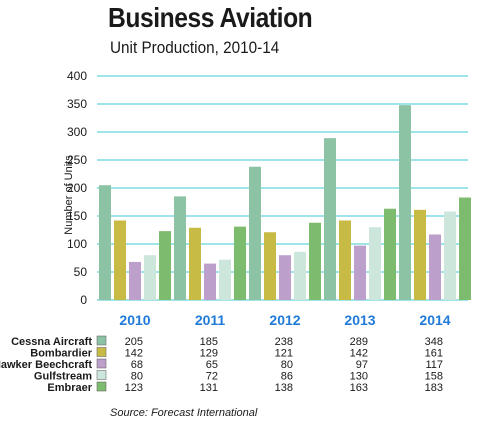  I want to click on data-table-cell: 97, so click(362, 365).